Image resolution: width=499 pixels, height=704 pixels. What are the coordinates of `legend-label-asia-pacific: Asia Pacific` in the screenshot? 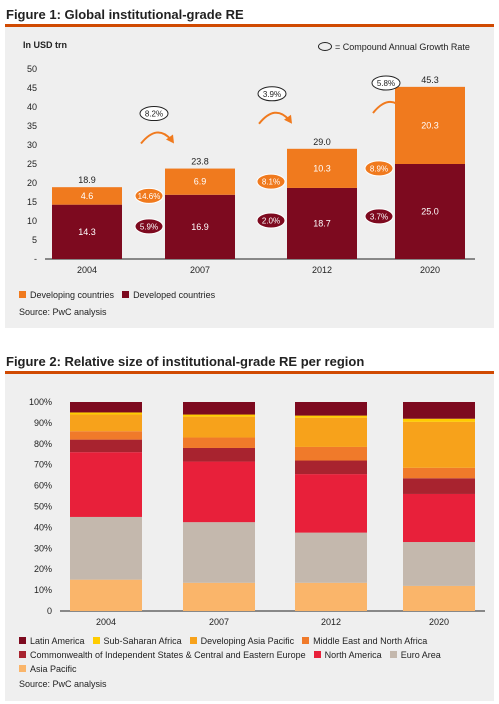 It's located at (53, 669).